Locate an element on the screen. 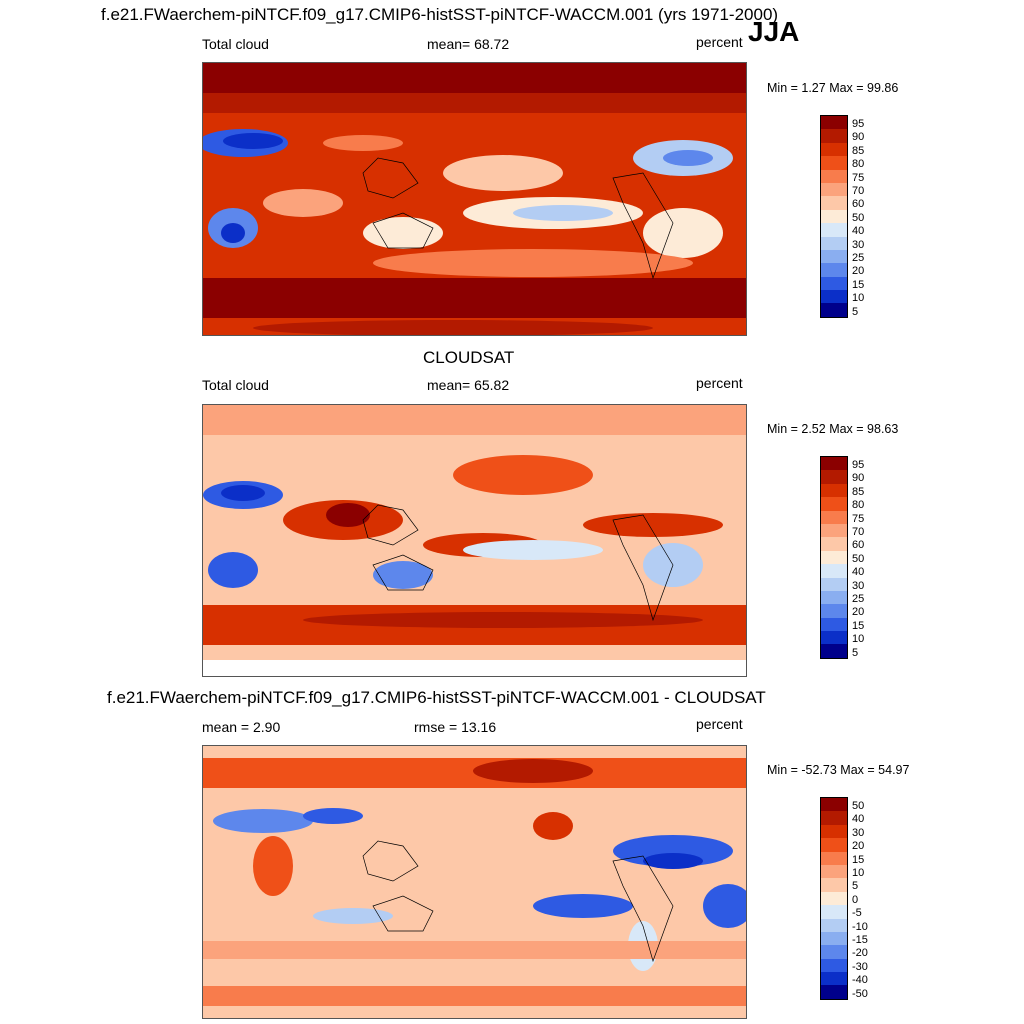  panel3-rmse-label: rmse = 13.16 is located at coordinates (455, 727).